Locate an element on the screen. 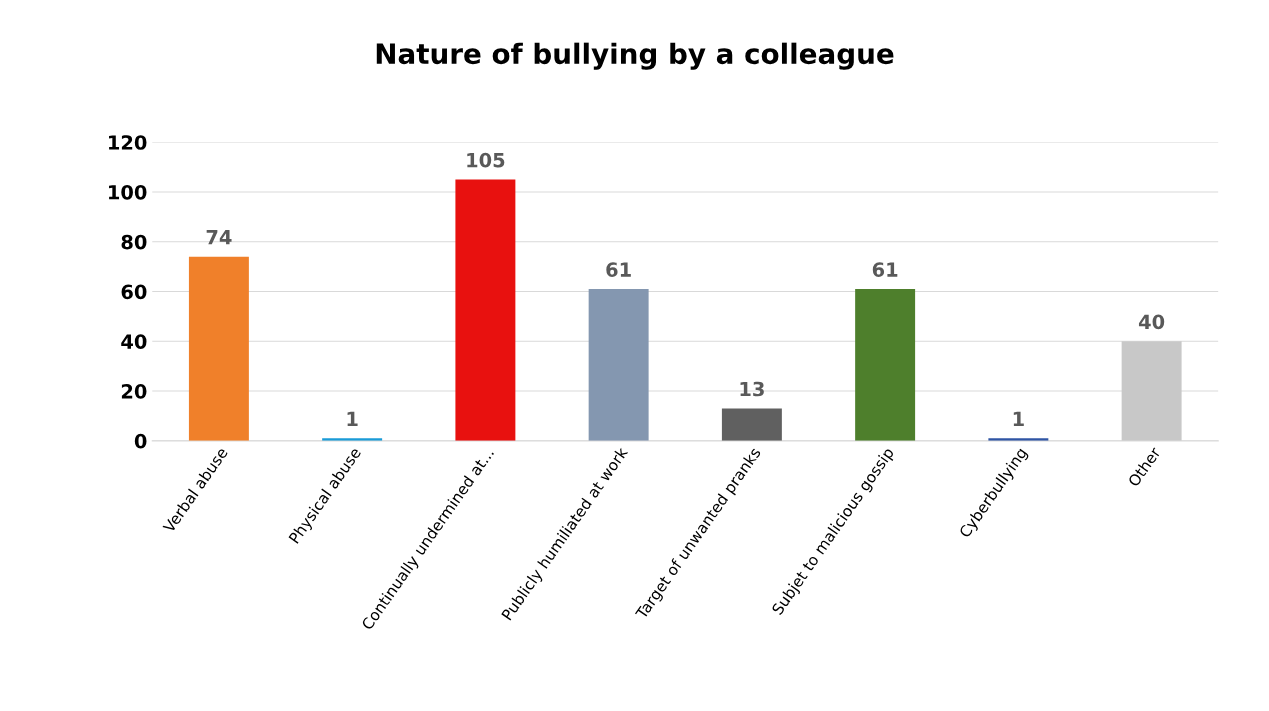  y-tick-label: 80 is located at coordinates (134, 242).